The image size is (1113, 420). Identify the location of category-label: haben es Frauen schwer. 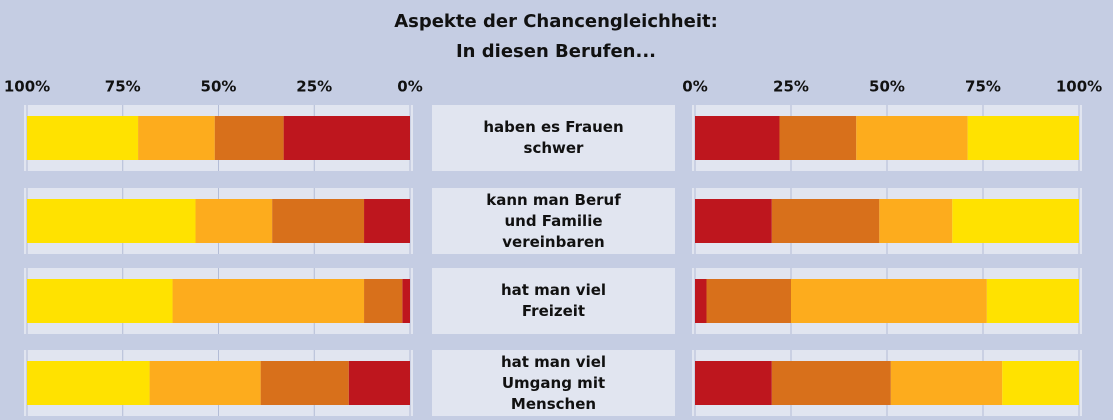
(553, 137).